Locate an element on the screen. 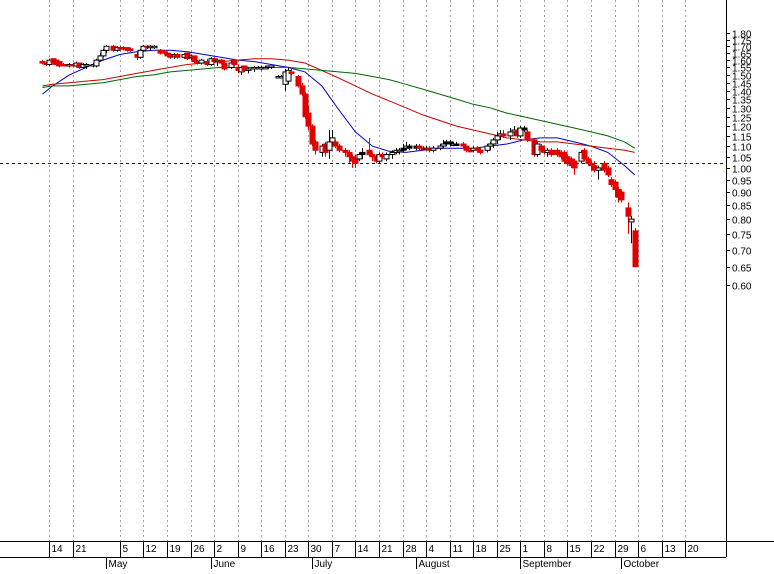  y-tick-label: 1.60 is located at coordinates (742, 62).